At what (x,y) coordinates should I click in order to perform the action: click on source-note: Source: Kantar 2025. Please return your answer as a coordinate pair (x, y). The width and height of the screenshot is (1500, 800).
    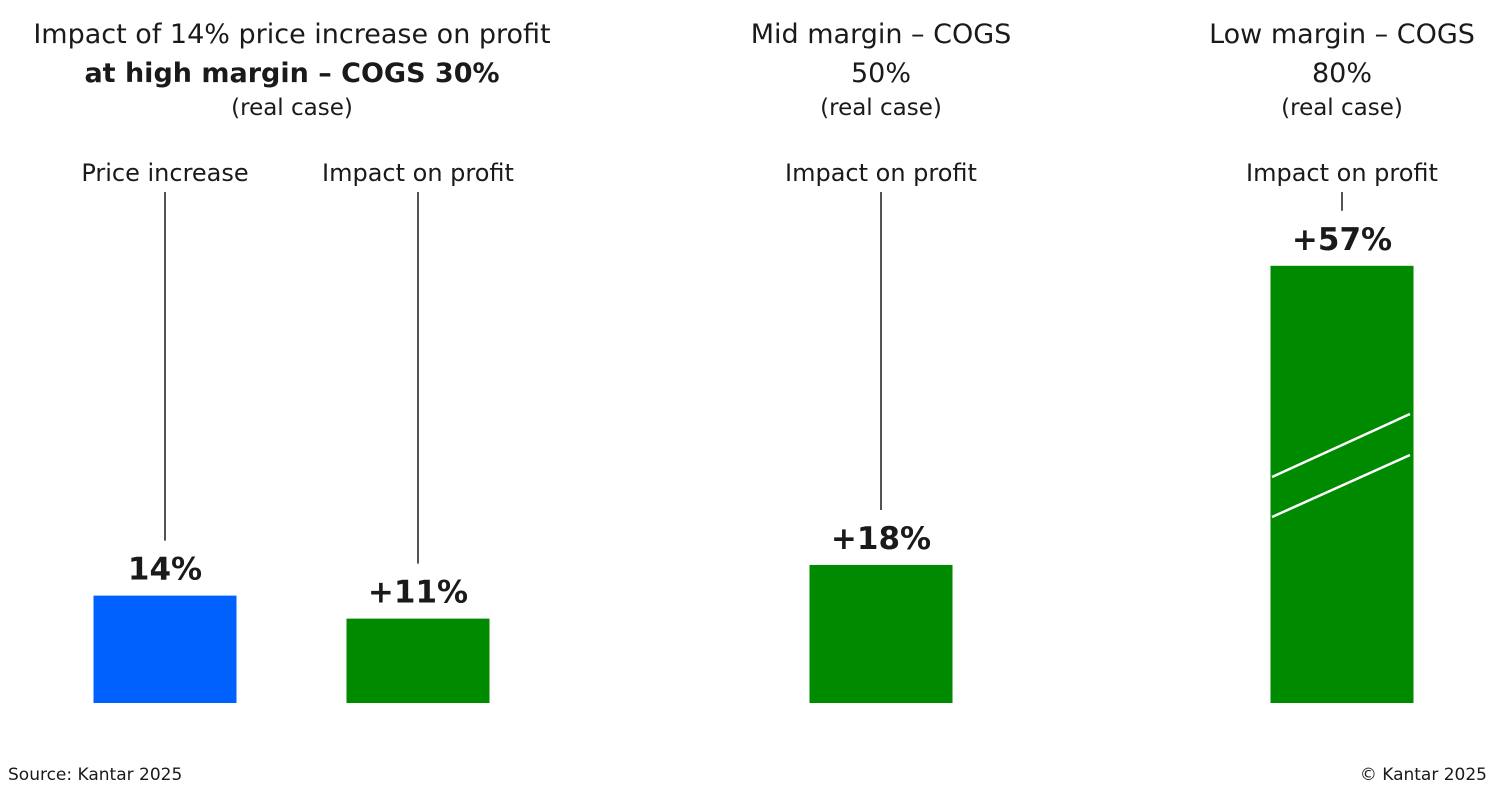
    Looking at the image, I should click on (95, 775).